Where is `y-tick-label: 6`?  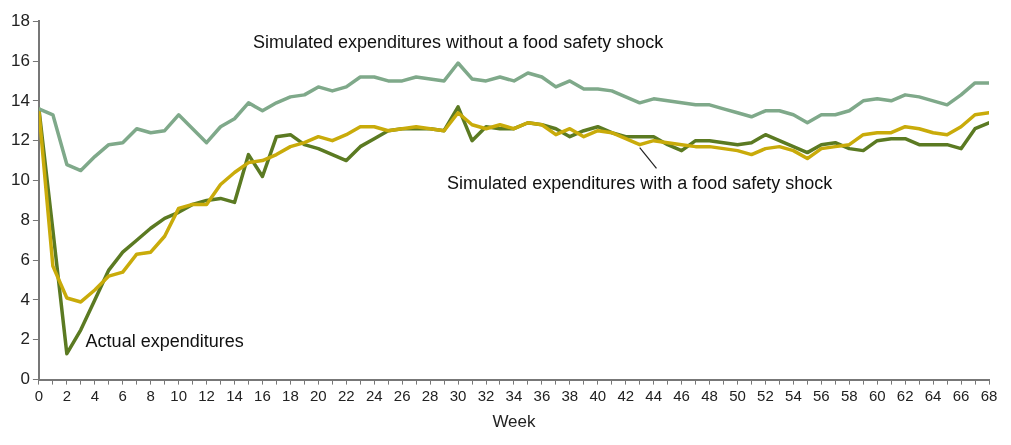
y-tick-label: 6 is located at coordinates (25, 259).